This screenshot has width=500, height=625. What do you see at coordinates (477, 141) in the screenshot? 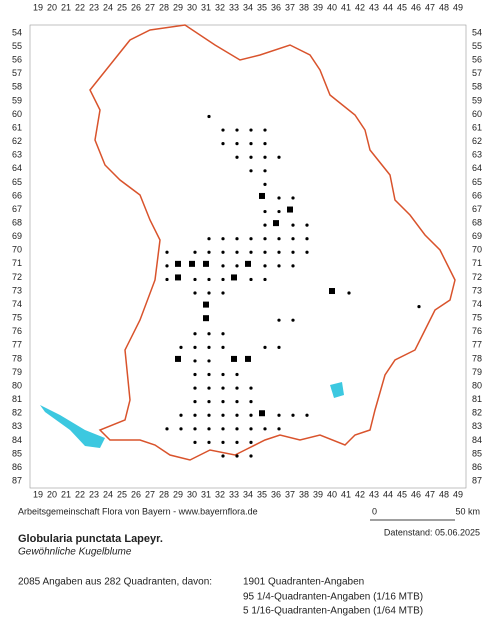
I see `row-label: 62` at bounding box center [477, 141].